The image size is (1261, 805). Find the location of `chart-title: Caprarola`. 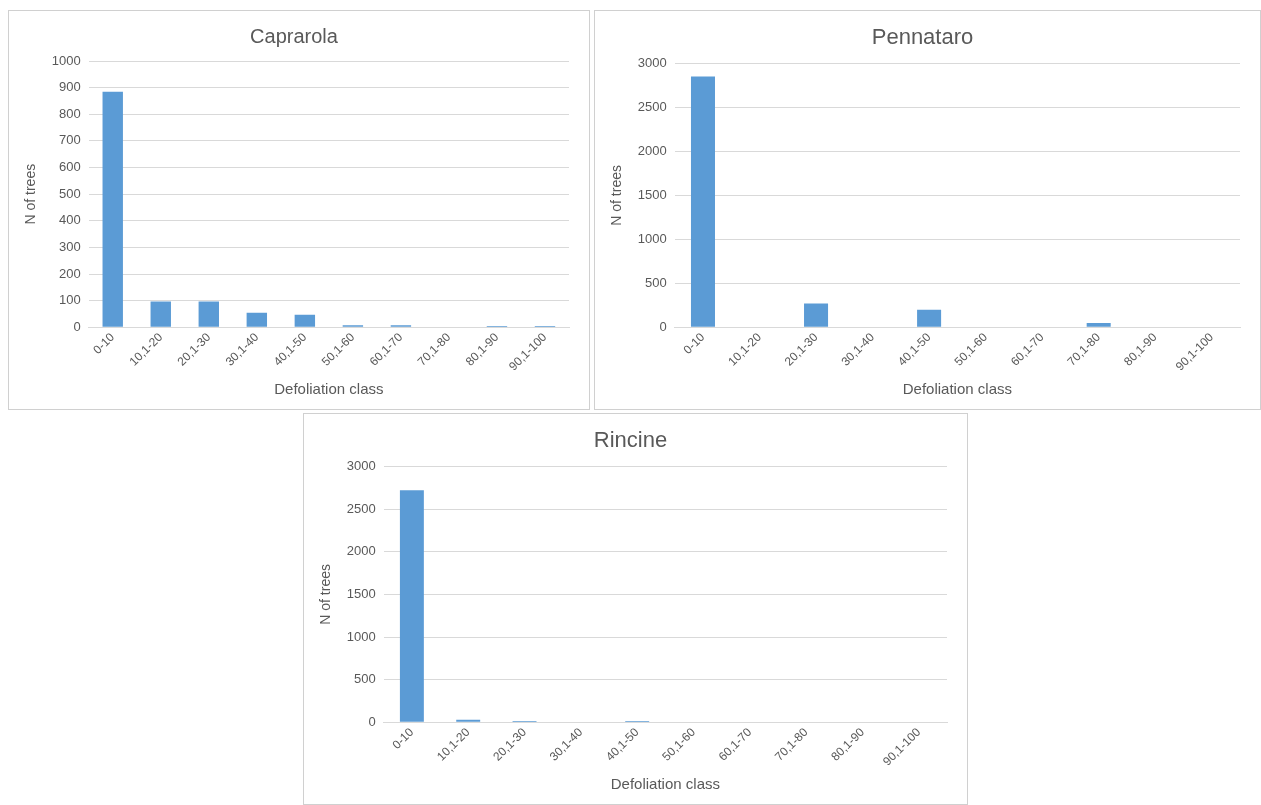

chart-title: Caprarola is located at coordinates (294, 35).